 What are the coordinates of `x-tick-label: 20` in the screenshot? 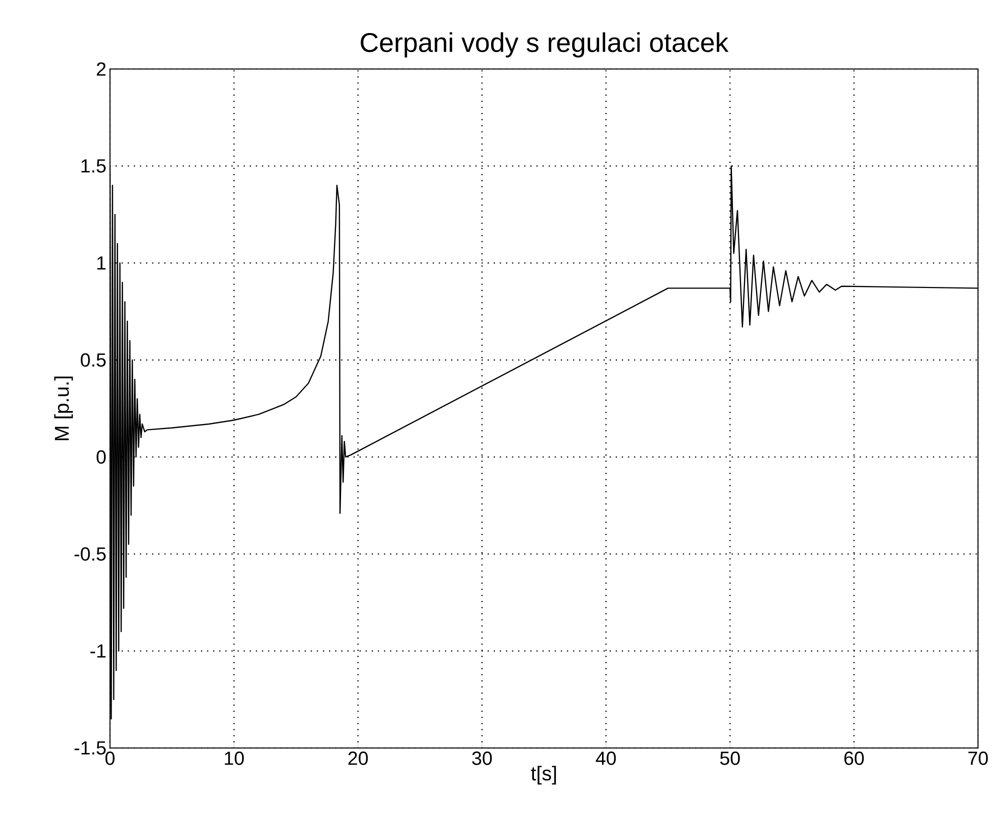 It's located at (358, 758).